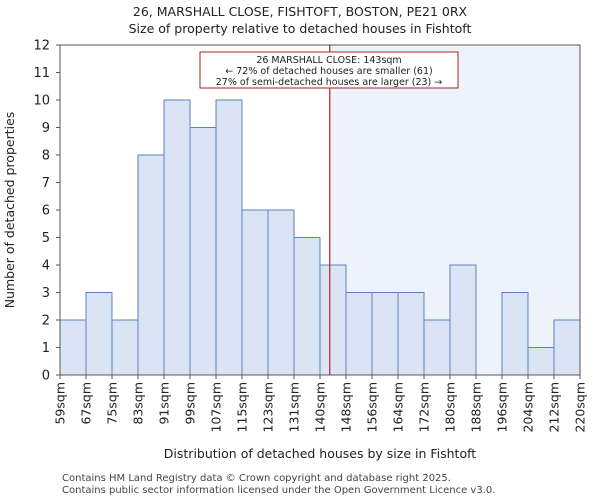 The height and width of the screenshot is (500, 600). I want to click on bar-67sqm, so click(99, 334).